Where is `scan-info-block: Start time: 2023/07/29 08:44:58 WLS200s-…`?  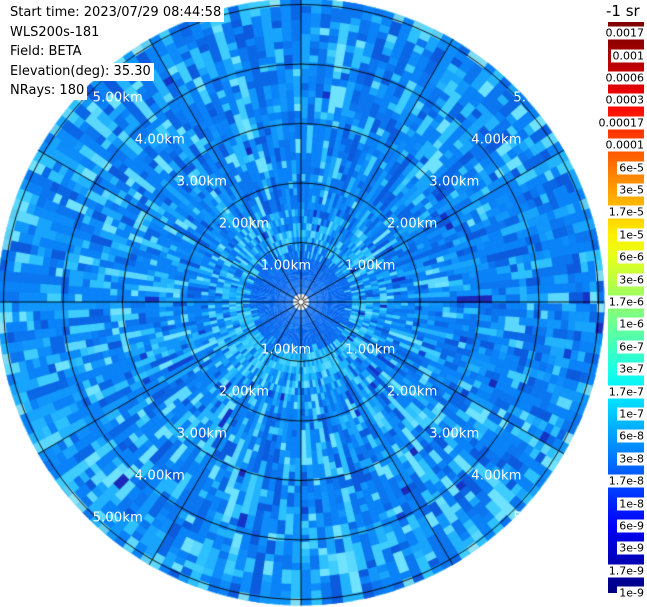 scan-info-block: Start time: 2023/07/29 08:44:58 WLS200s-… is located at coordinates (117, 53).